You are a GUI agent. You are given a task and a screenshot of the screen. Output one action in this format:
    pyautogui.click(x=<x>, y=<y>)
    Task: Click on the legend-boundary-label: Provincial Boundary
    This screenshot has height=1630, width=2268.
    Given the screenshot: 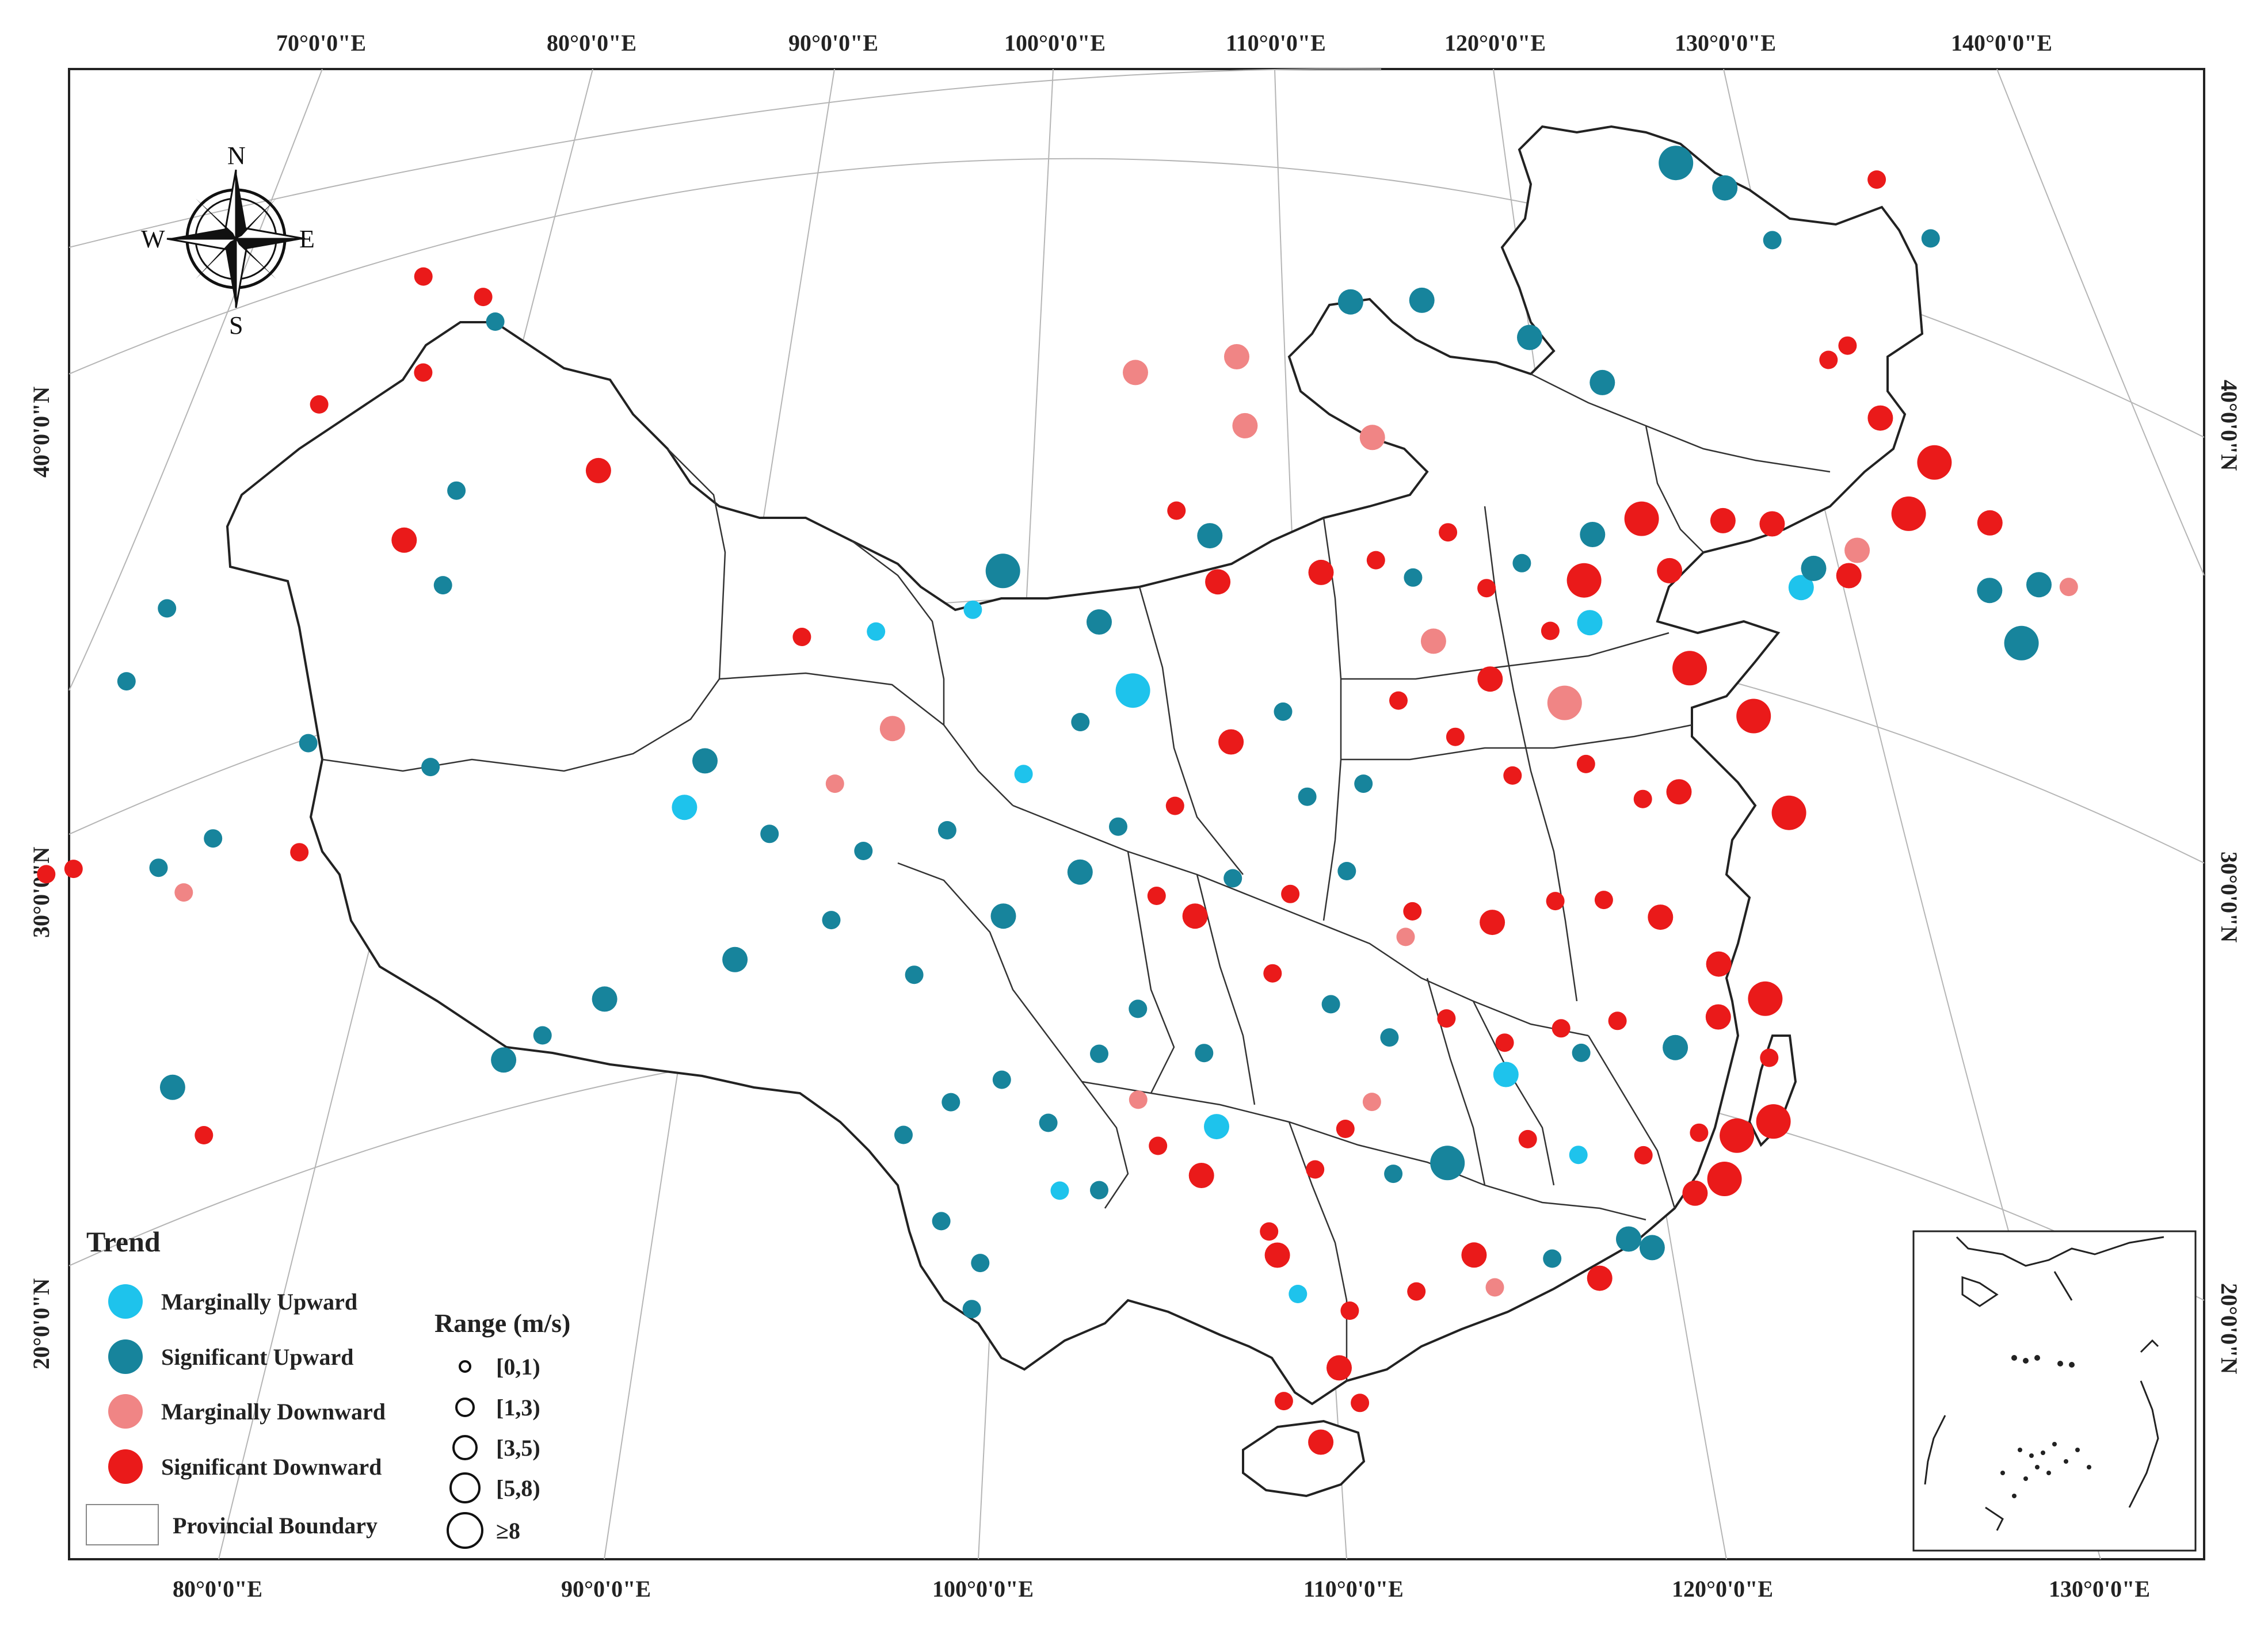 What is the action you would take?
    pyautogui.click(x=275, y=1526)
    